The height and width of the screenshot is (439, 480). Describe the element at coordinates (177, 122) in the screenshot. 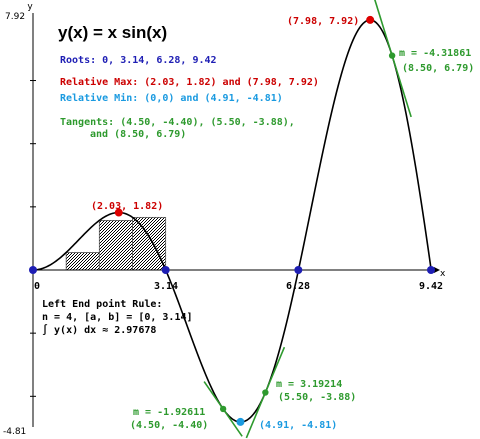

I see `tangents-text-line1: Tangents: (4.50, -4.40), (5.50, -3.88),` at that location.